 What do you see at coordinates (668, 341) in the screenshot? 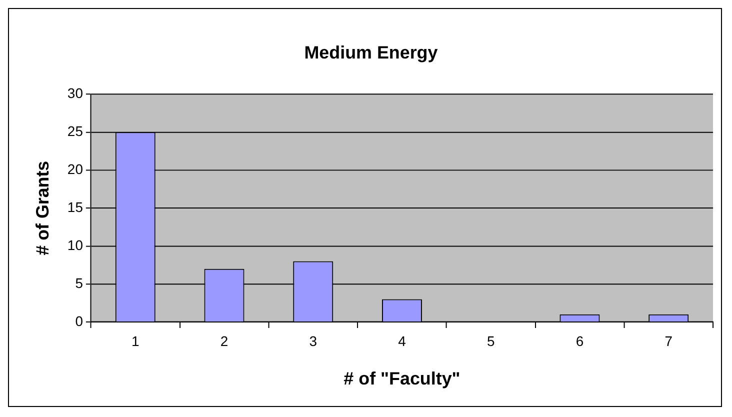
I see `x-tick-label: 7` at bounding box center [668, 341].